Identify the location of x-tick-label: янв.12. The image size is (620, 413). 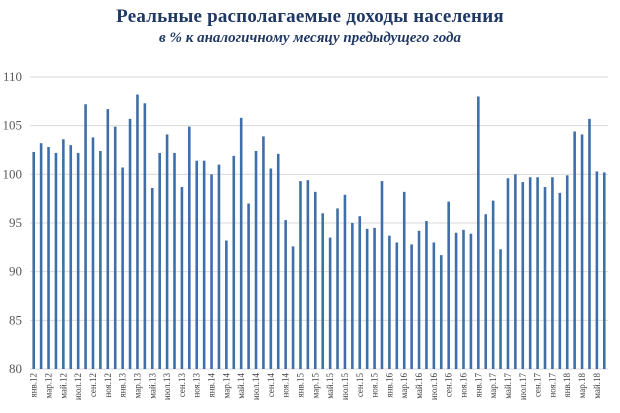
(34, 385).